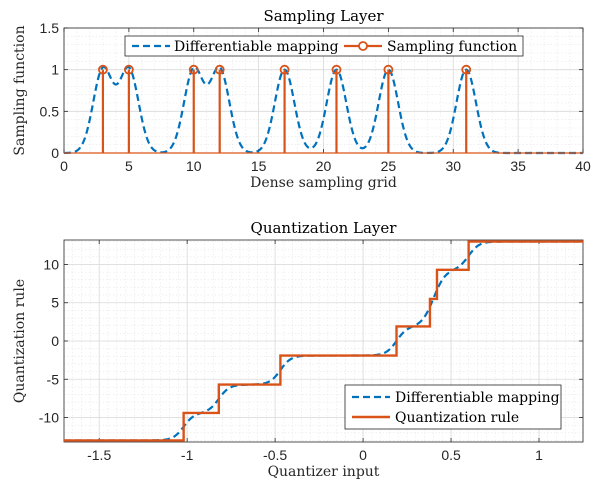  What do you see at coordinates (194, 166) in the screenshot?
I see `x-tick-label: 10` at bounding box center [194, 166].